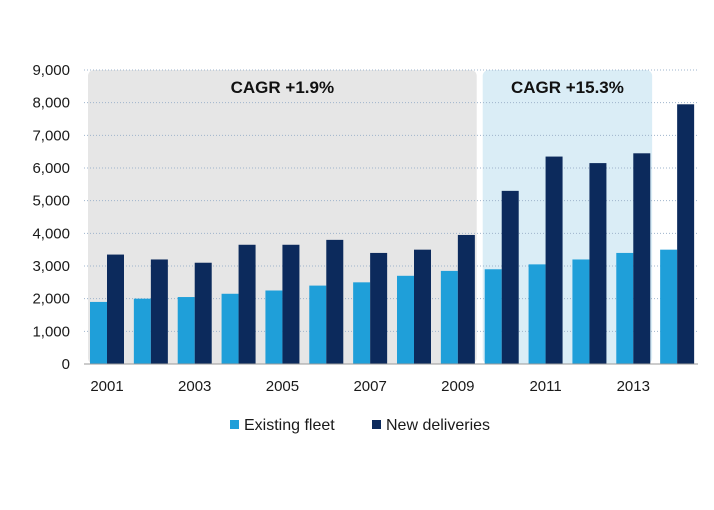 This screenshot has height=510, width=714. I want to click on x-axis-ticks: 2001 2003 2005 2007 2009 2011 2013, so click(370, 386).